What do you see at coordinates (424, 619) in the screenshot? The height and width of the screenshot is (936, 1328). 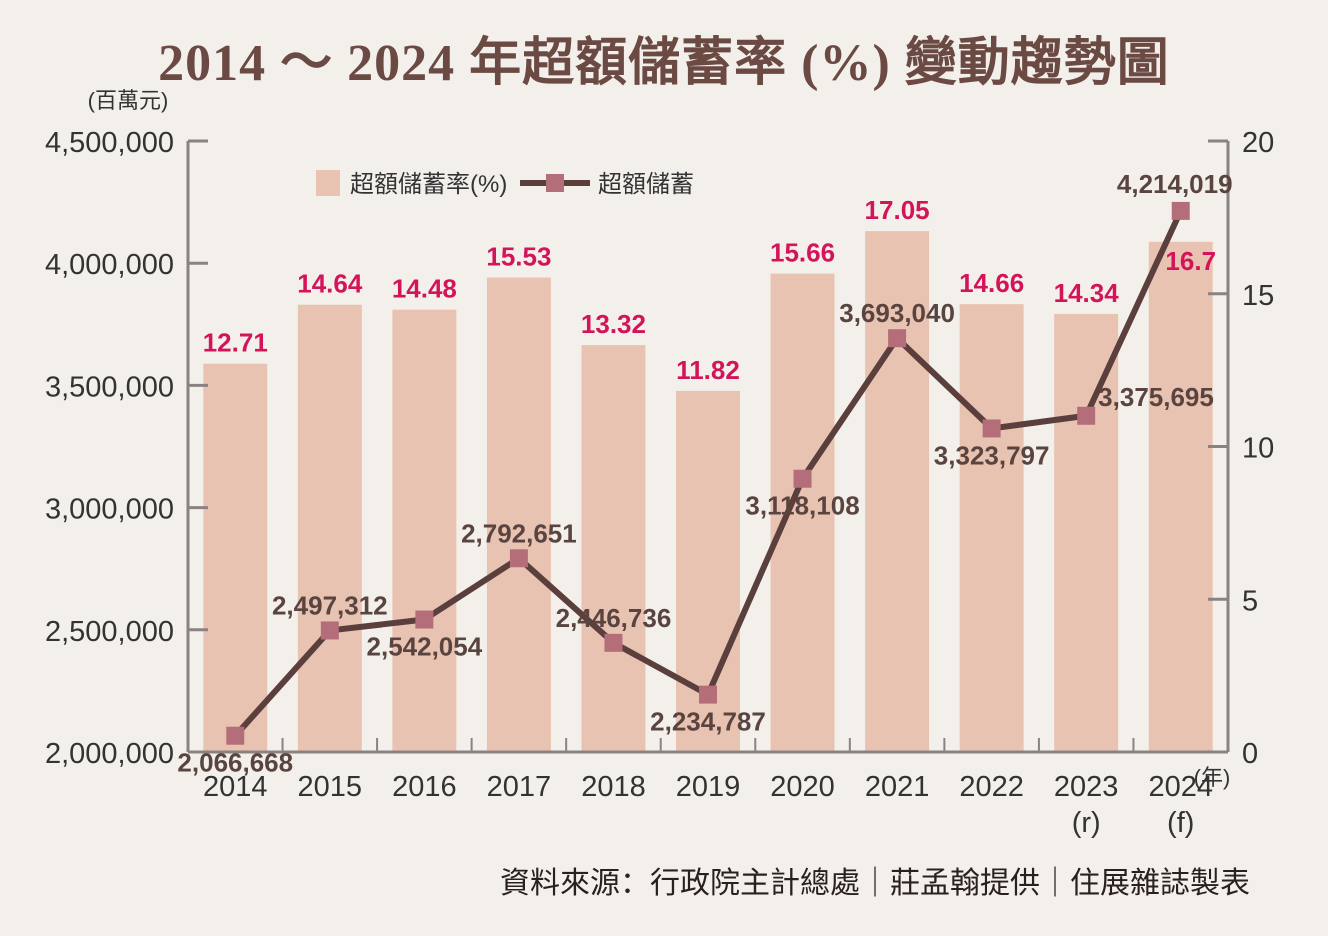 I see `point-marker-2016` at bounding box center [424, 619].